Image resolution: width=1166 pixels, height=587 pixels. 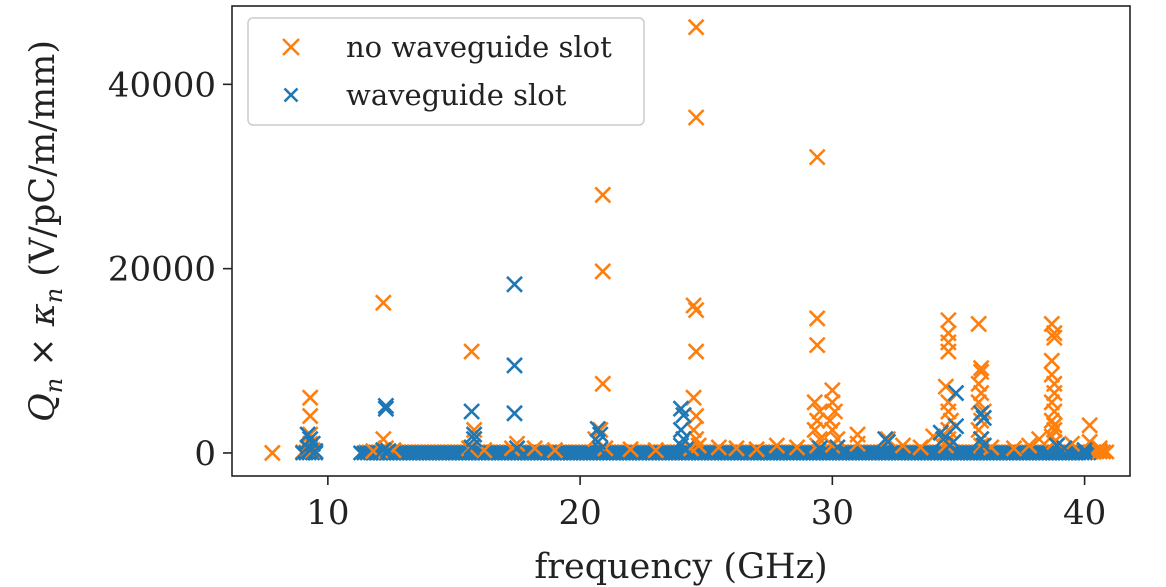 What do you see at coordinates (162, 270) in the screenshot?
I see `y-tick-label: 20000` at bounding box center [162, 270].